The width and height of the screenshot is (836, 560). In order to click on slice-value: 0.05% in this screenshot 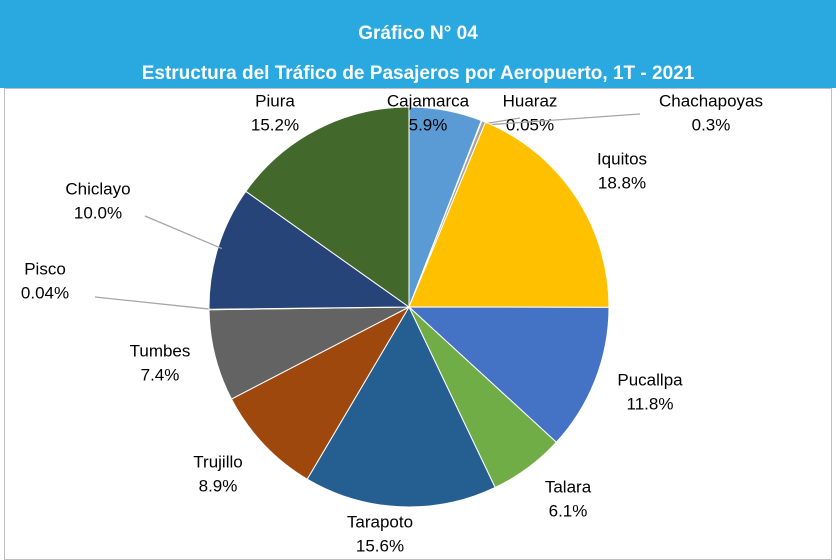, I will do `click(530, 124)`.